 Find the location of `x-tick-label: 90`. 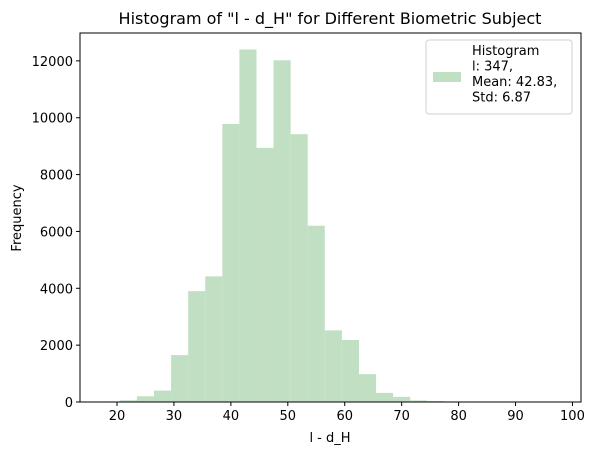

x-tick-label: 90 is located at coordinates (515, 416).